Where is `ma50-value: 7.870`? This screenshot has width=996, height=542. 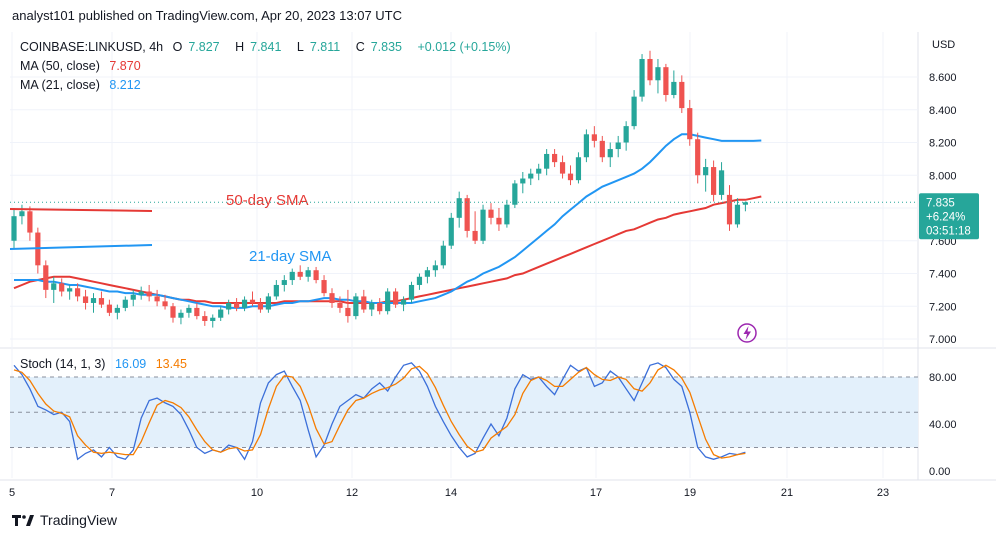 ma50-value: 7.870 is located at coordinates (125, 66).